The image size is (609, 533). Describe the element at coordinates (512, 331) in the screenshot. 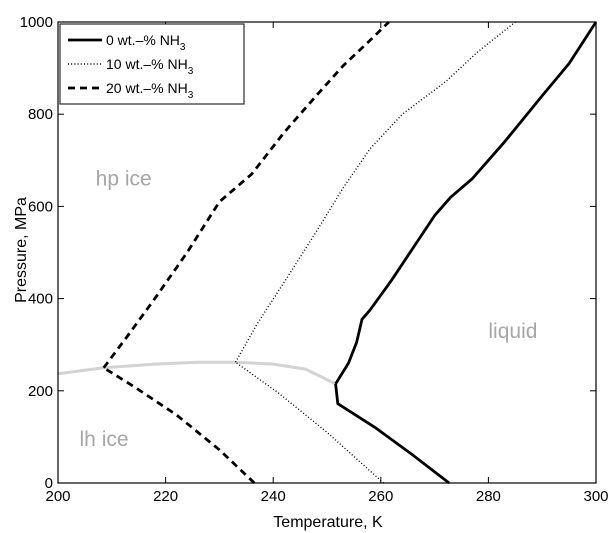

I see `region-label: liquid` at that location.